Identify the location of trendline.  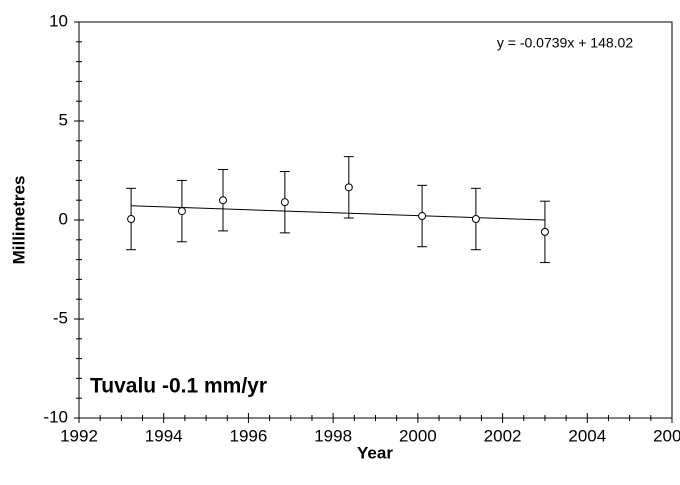
(338, 213).